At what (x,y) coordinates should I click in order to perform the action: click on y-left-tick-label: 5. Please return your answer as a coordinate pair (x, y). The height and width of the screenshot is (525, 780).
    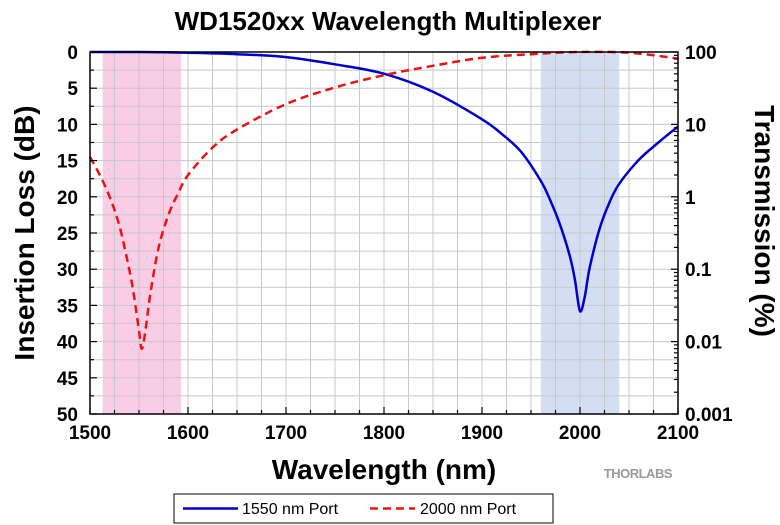
    Looking at the image, I should click on (72, 89).